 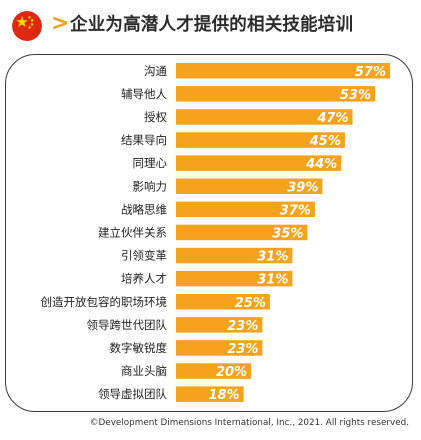 What do you see at coordinates (355, 95) in the screenshot?
I see `value-label: 53%` at bounding box center [355, 95].